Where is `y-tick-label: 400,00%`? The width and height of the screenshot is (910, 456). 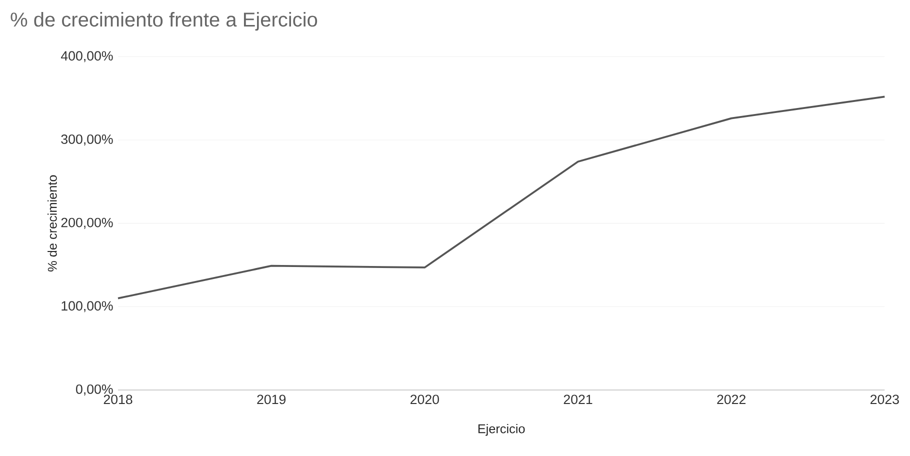
y-tick-label: 400,00% is located at coordinates (86, 56).